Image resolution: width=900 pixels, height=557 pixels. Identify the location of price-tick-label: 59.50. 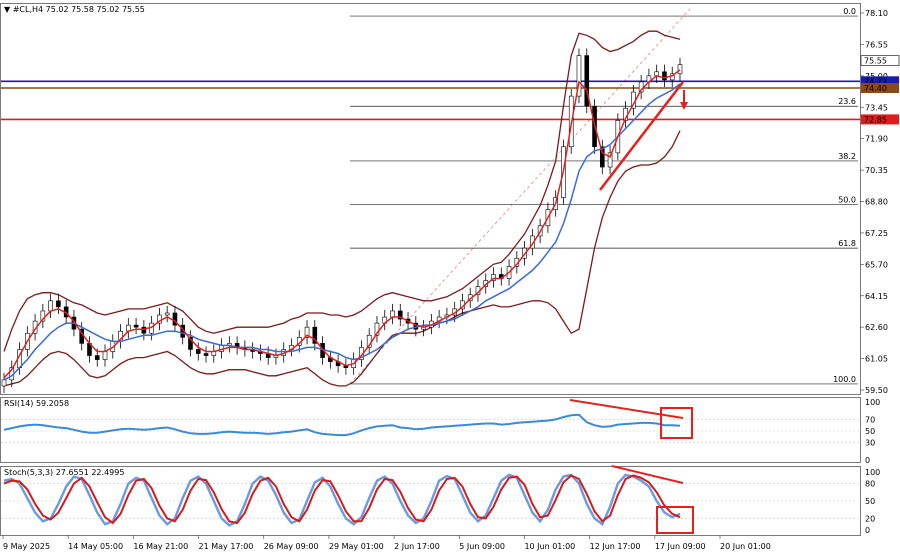
(876, 390).